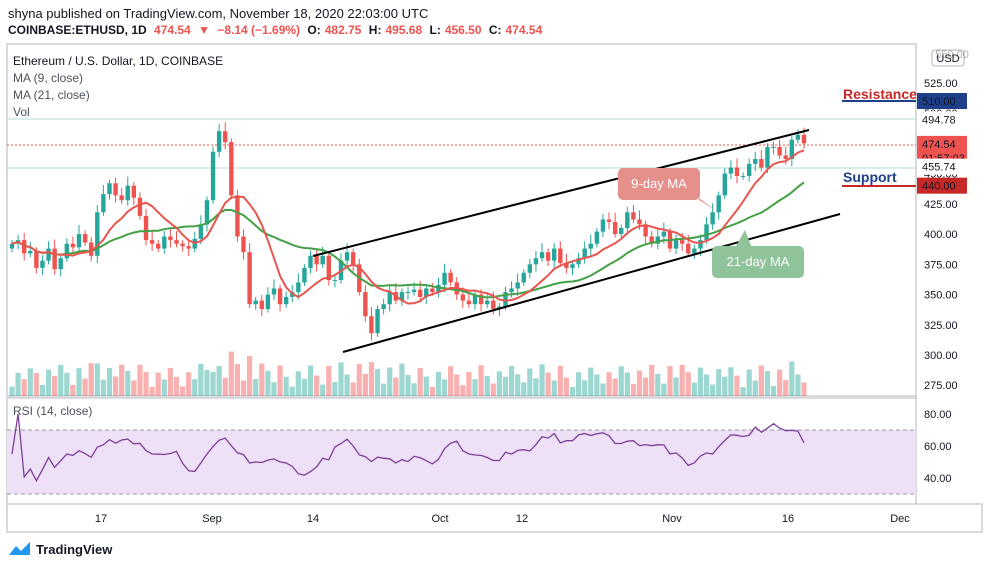 The width and height of the screenshot is (986, 569). Describe the element at coordinates (53, 411) in the screenshot. I see `rsi-legend: RSI (14, close)` at that location.